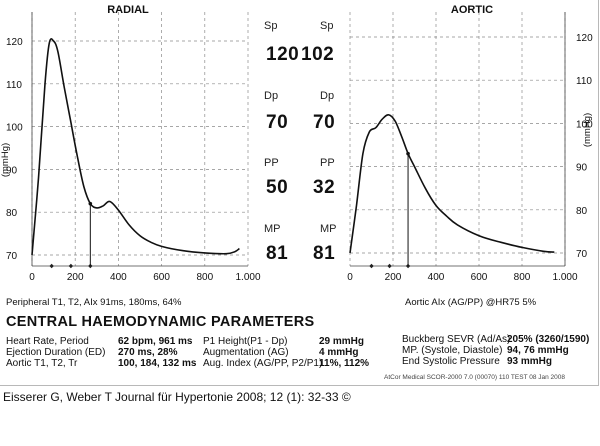 This screenshot has height=446, width=600. What do you see at coordinates (584, 124) in the screenshot?
I see `aortic-ytick-label: 100` at bounding box center [584, 124].